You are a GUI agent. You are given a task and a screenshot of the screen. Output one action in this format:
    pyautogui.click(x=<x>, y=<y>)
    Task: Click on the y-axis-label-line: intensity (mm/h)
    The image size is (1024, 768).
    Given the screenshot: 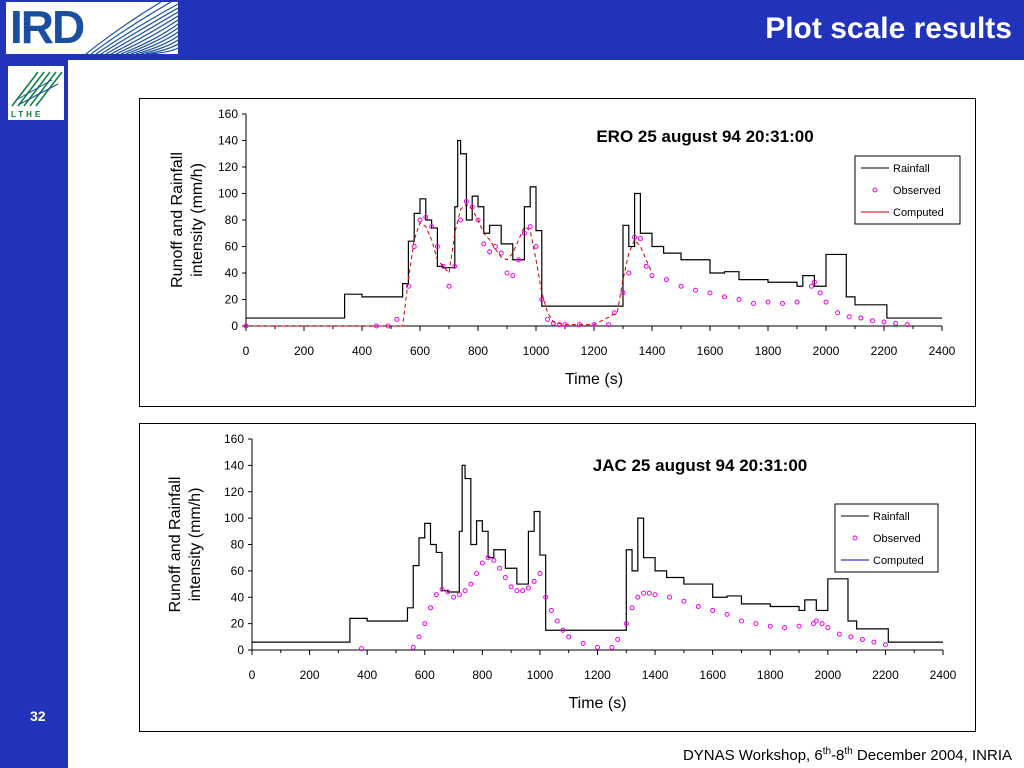 What is the action you would take?
    pyautogui.click(x=195, y=545)
    